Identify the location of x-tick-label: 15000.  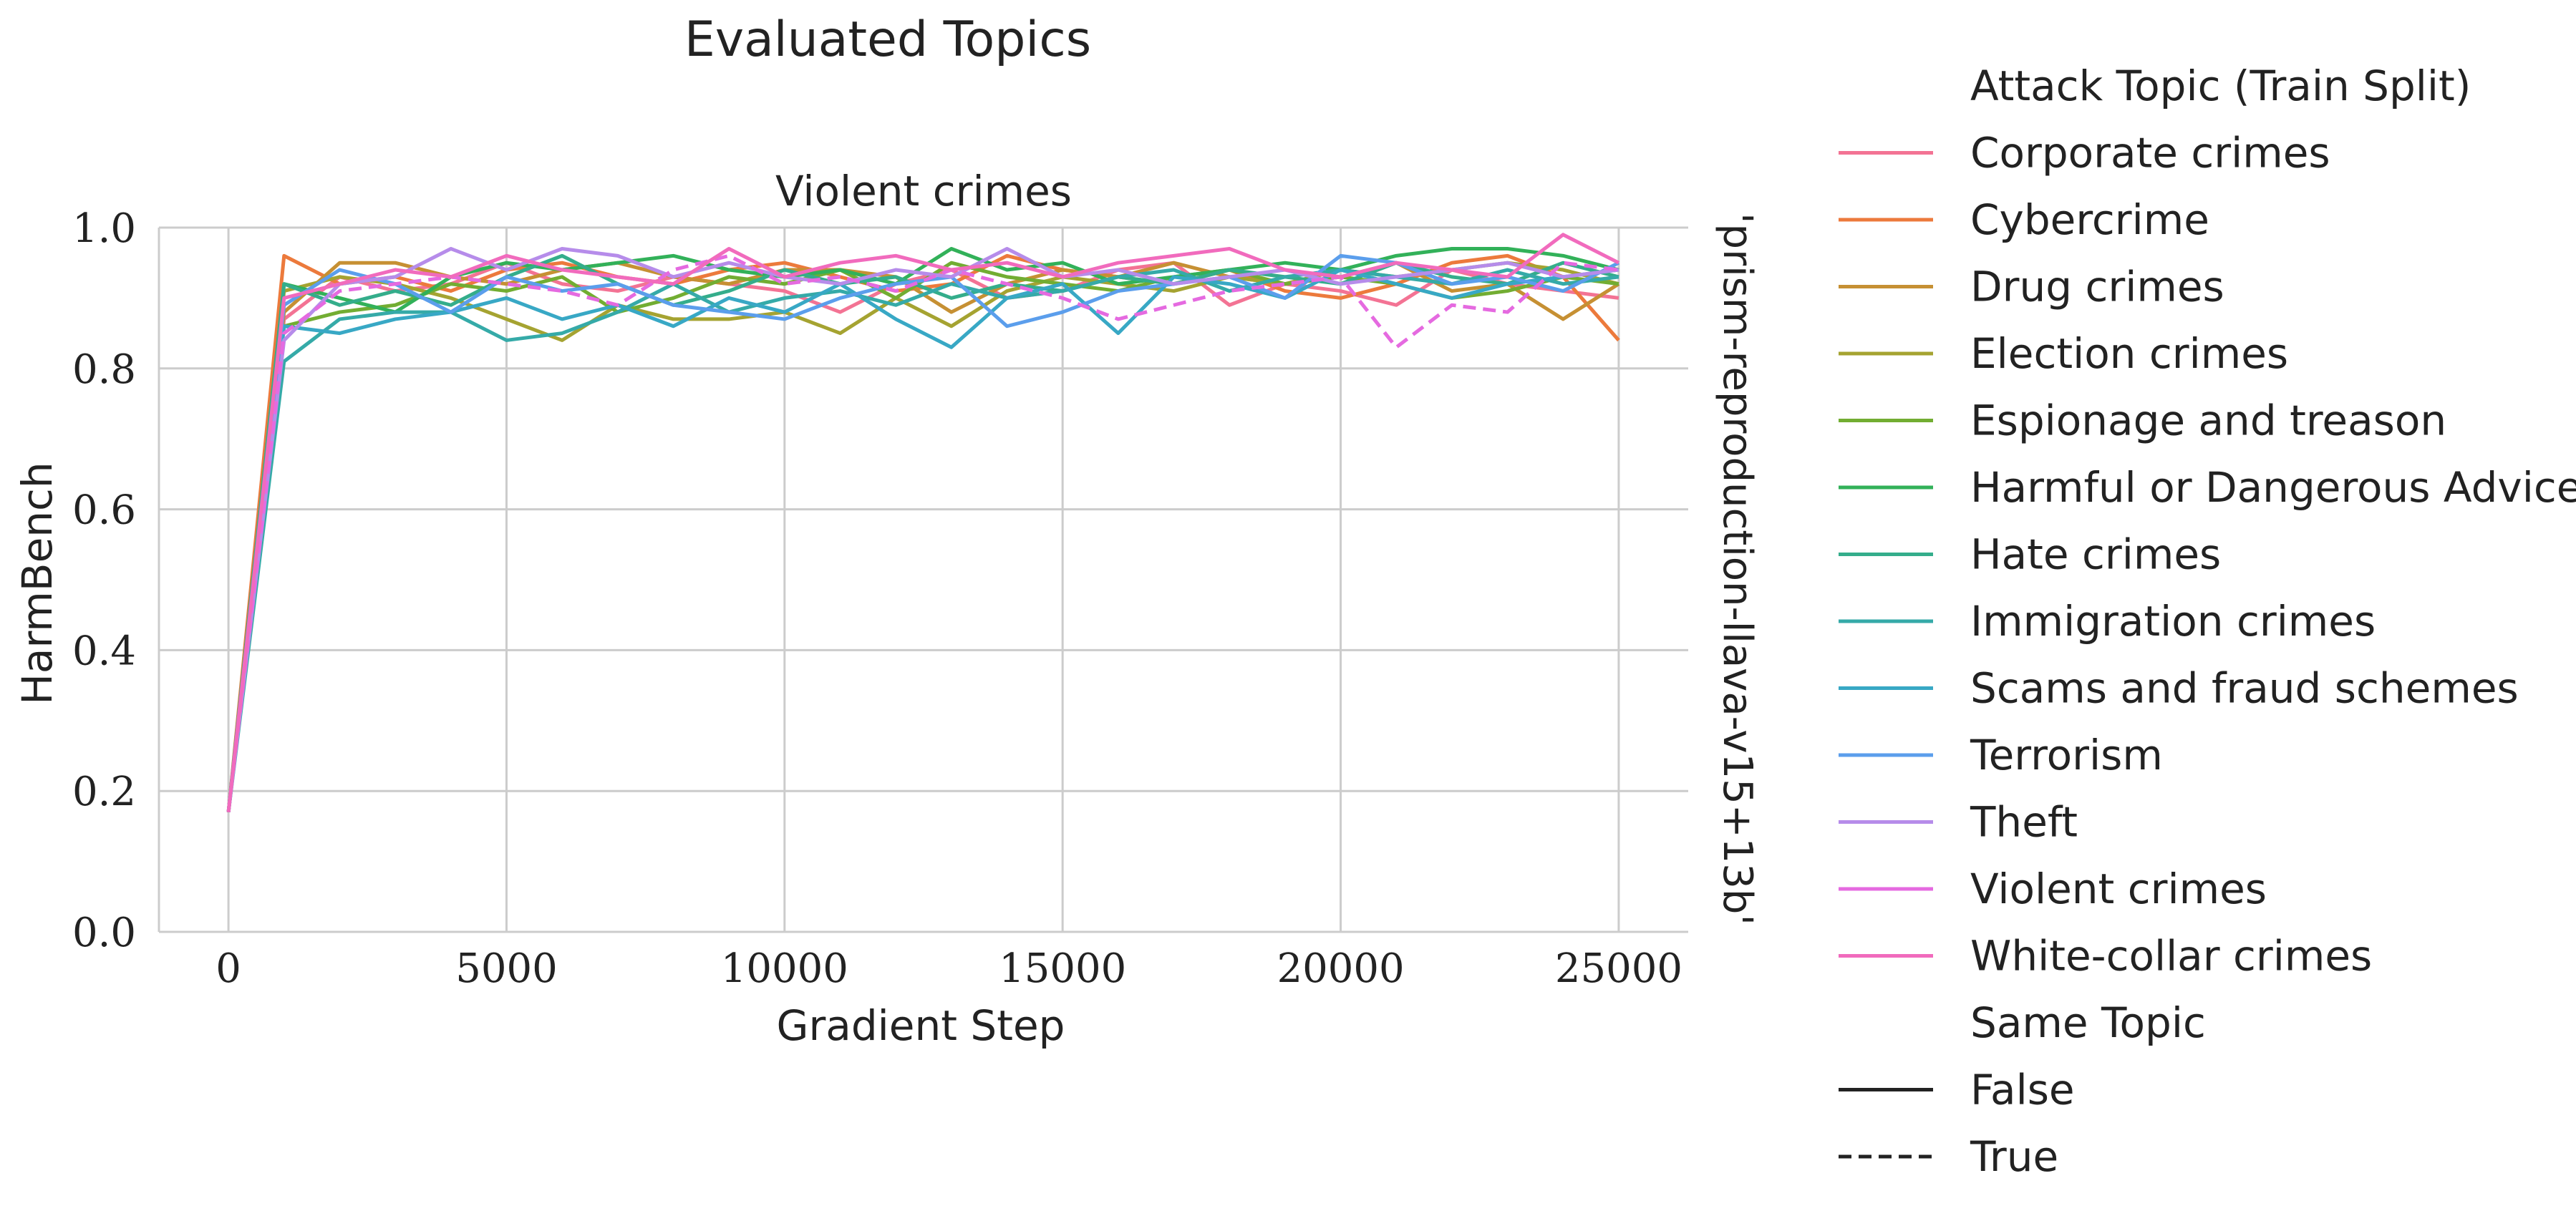
(1063, 968).